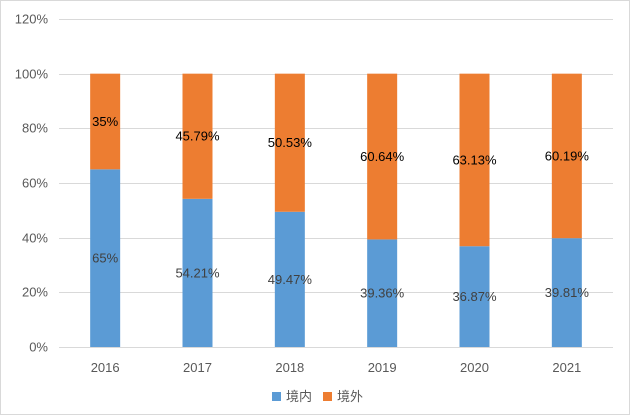 The image size is (630, 415). Describe the element at coordinates (317, 397) in the screenshot. I see `legend: 境内 境外` at that location.